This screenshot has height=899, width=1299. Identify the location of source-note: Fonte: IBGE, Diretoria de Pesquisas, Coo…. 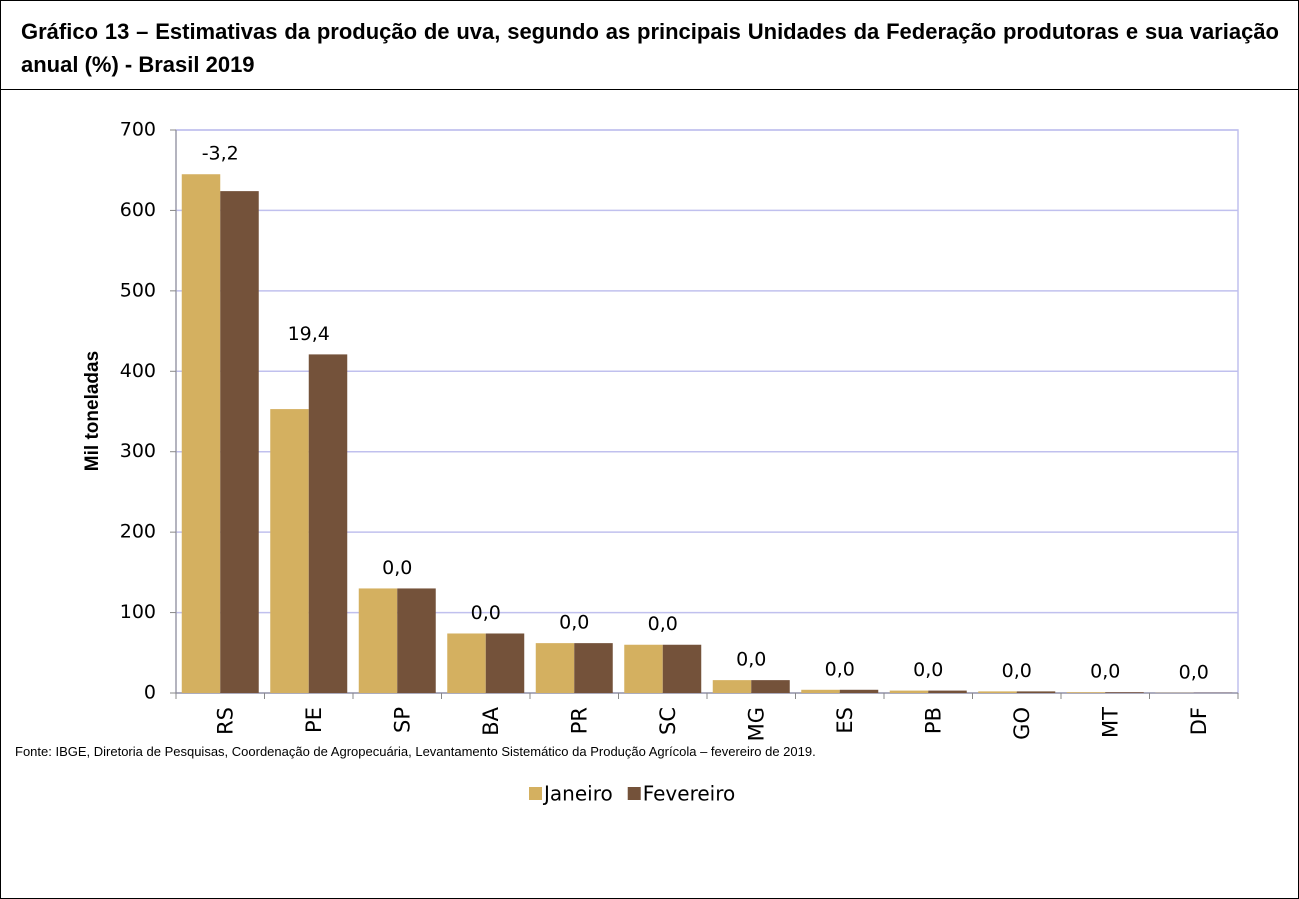
(415, 751).